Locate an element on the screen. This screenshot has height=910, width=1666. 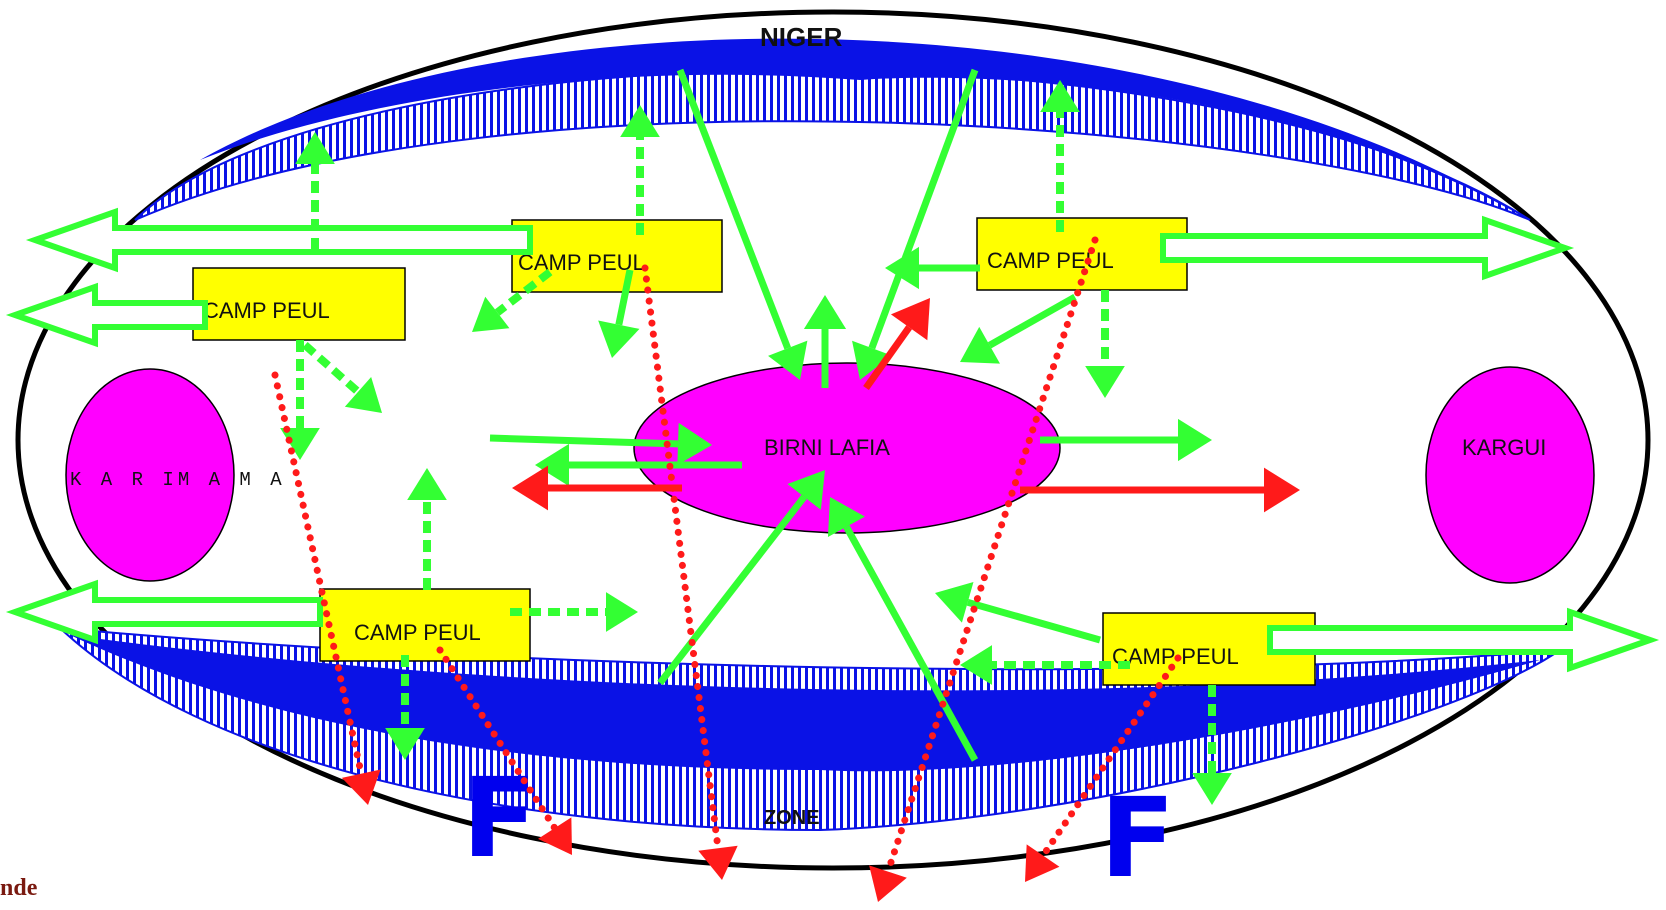
town-karimama is located at coordinates (150, 475).